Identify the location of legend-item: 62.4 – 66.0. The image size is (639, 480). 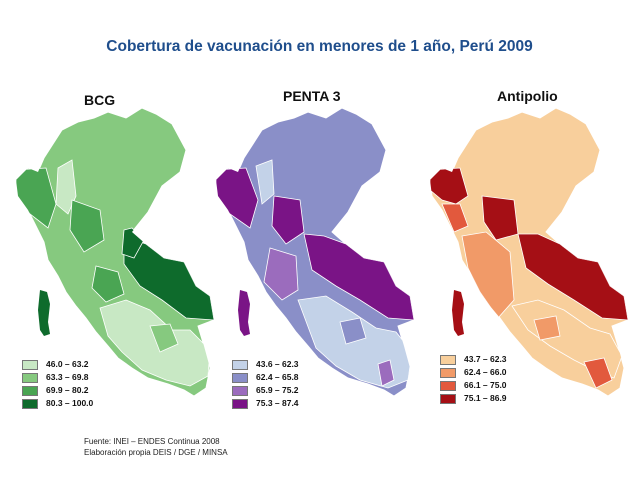
(473, 372).